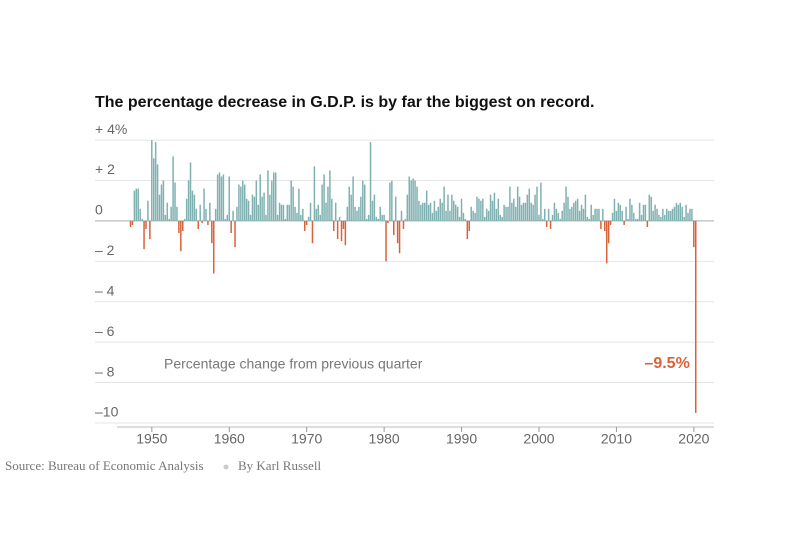 The height and width of the screenshot is (560, 800). What do you see at coordinates (105, 250) in the screenshot?
I see `y-tick-label: – 2` at bounding box center [105, 250].